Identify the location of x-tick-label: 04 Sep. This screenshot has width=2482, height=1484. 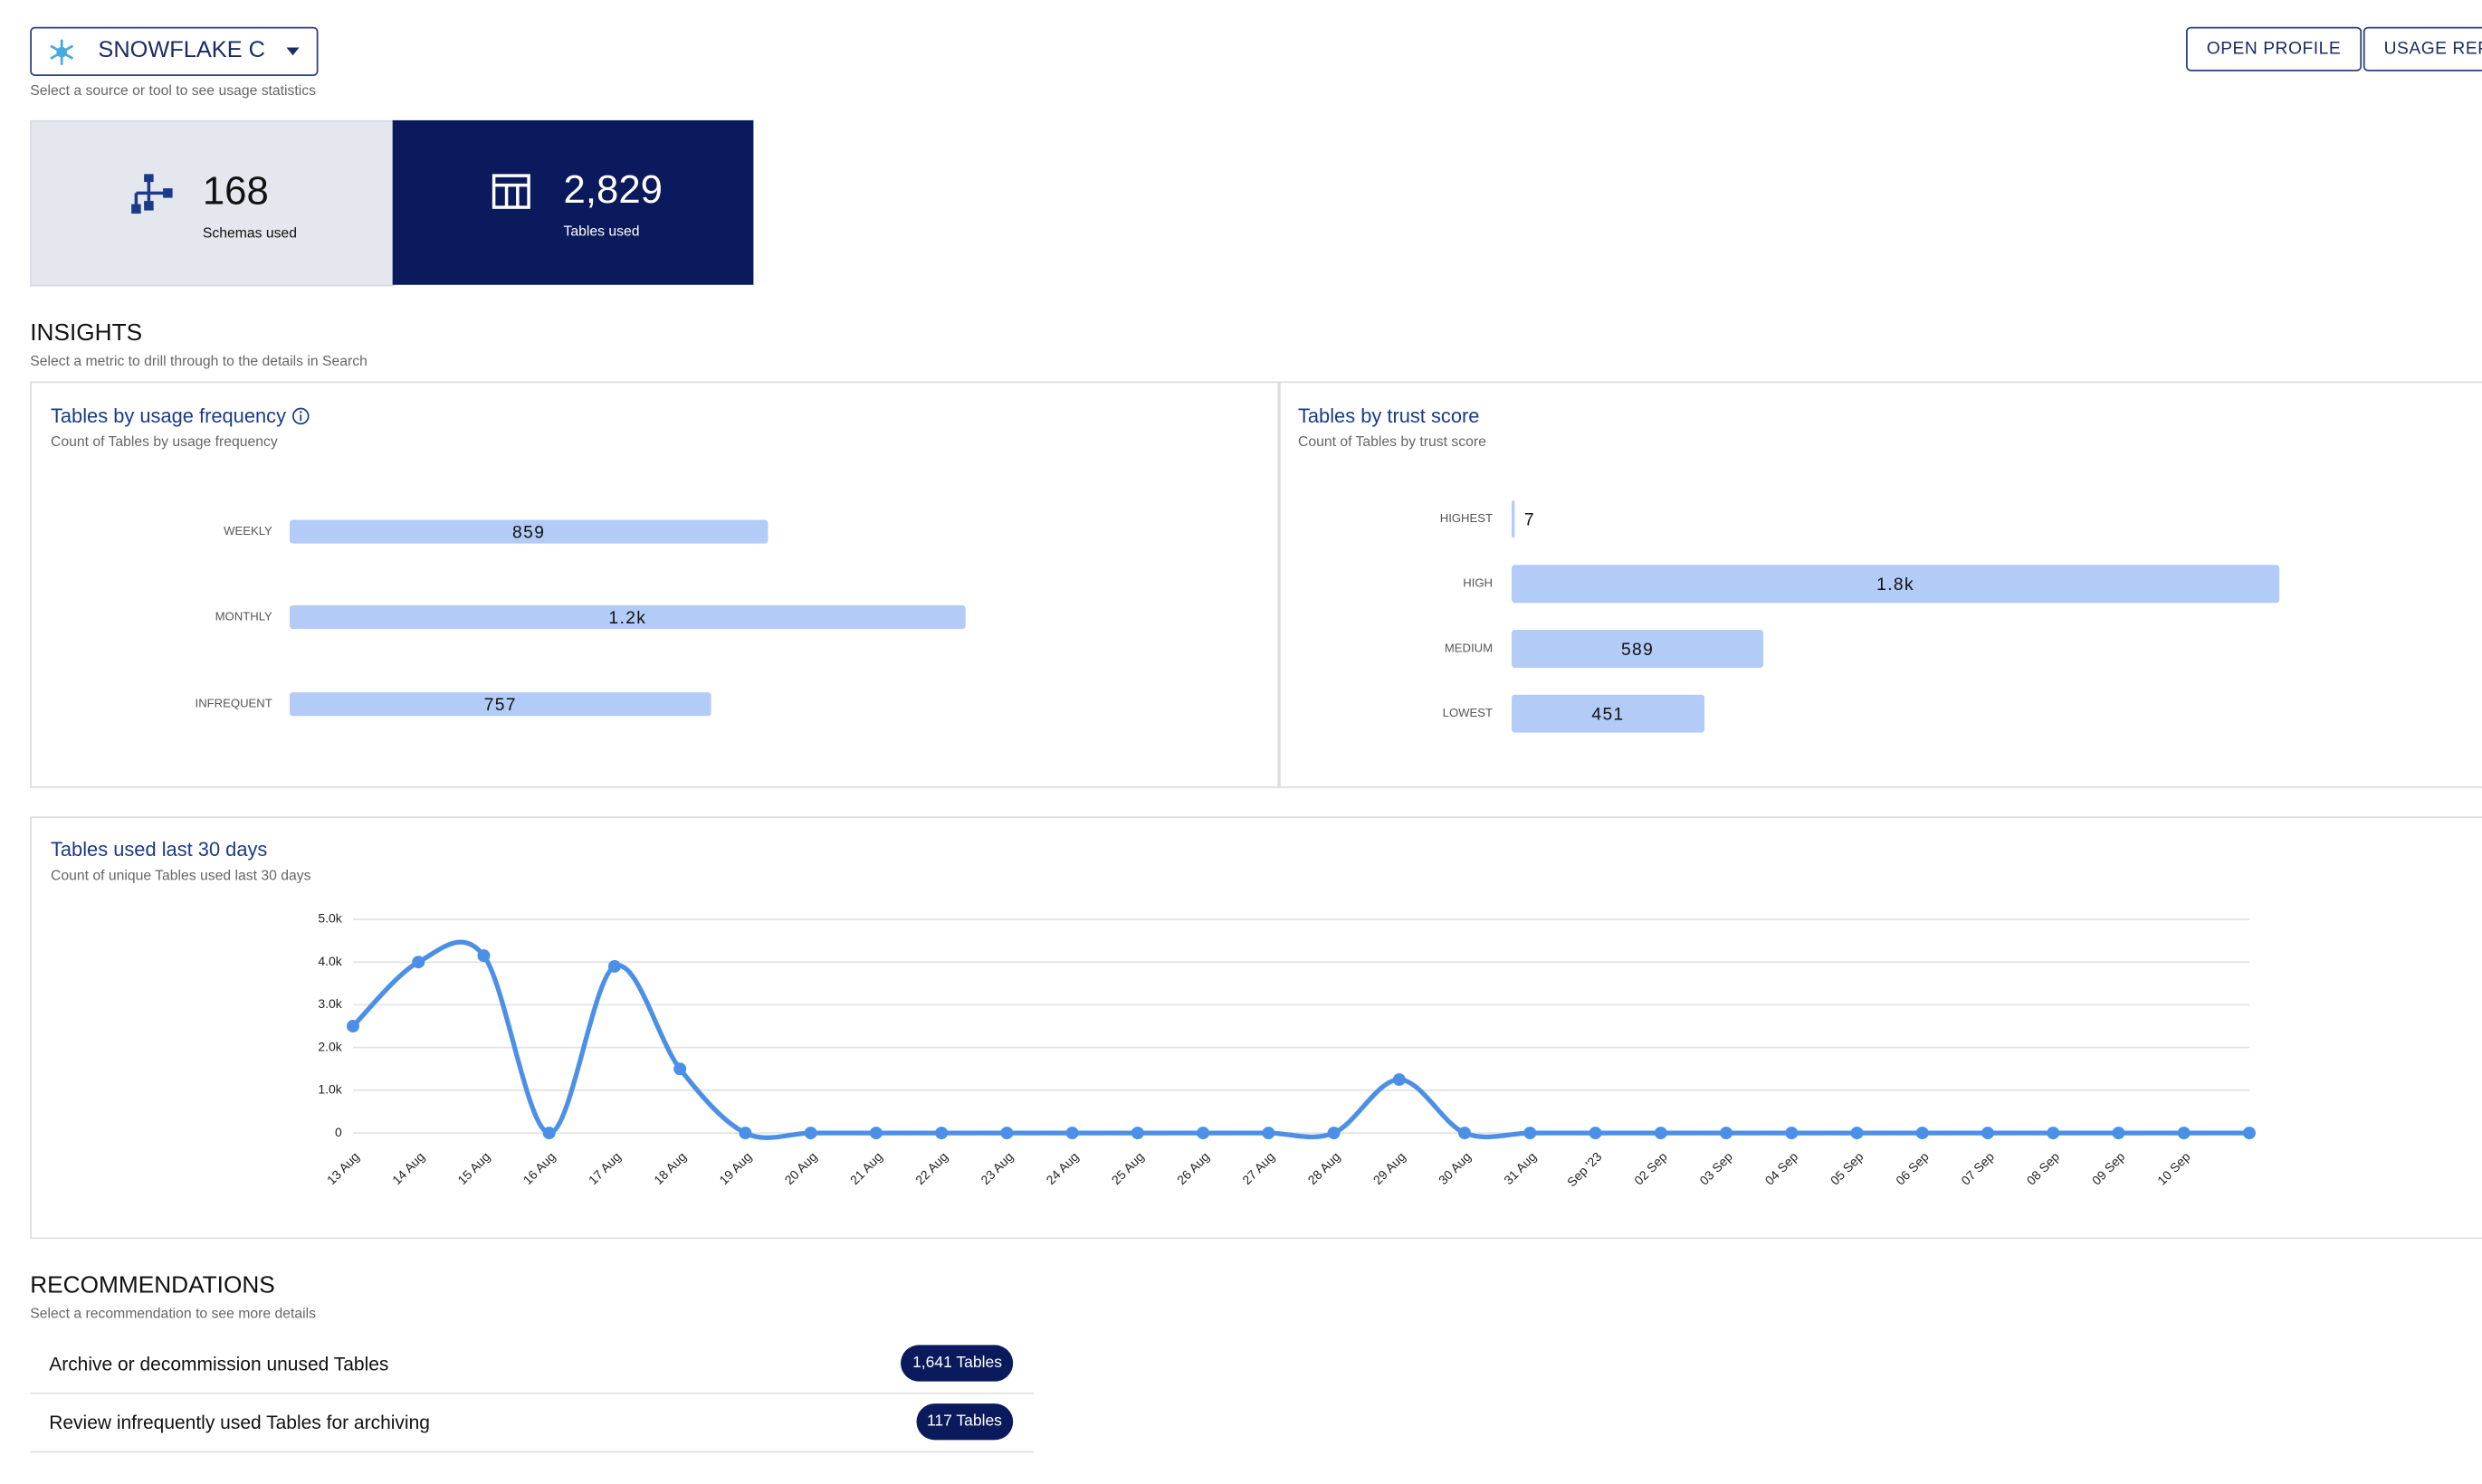
(1781, 1168).